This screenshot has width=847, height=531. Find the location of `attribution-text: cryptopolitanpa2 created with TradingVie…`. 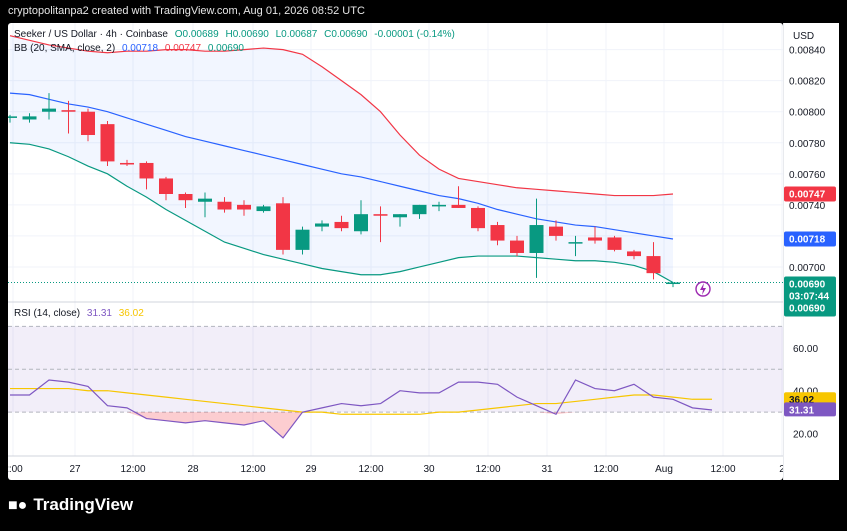

attribution-text: cryptopolitanpa2 created with TradingVie… is located at coordinates (186, 11).